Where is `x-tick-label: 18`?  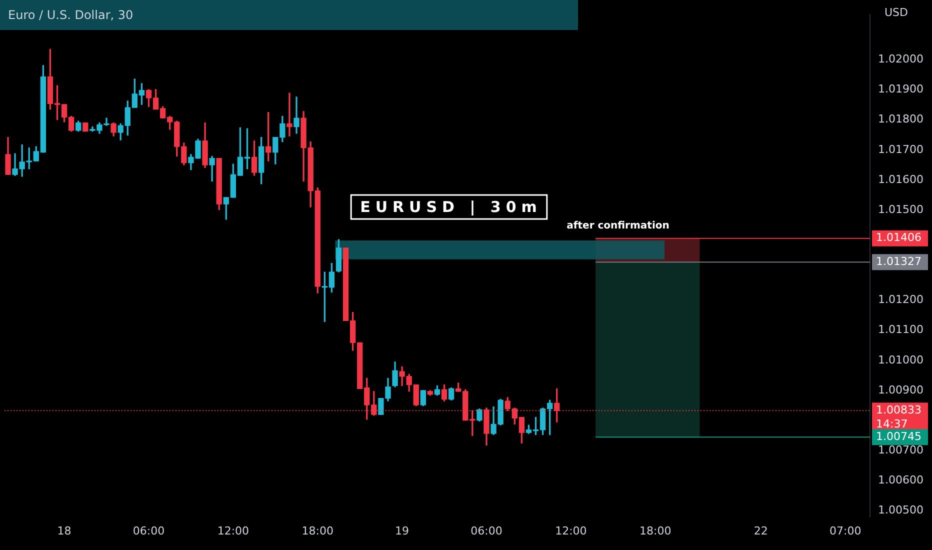 x-tick-label: 18 is located at coordinates (64, 531).